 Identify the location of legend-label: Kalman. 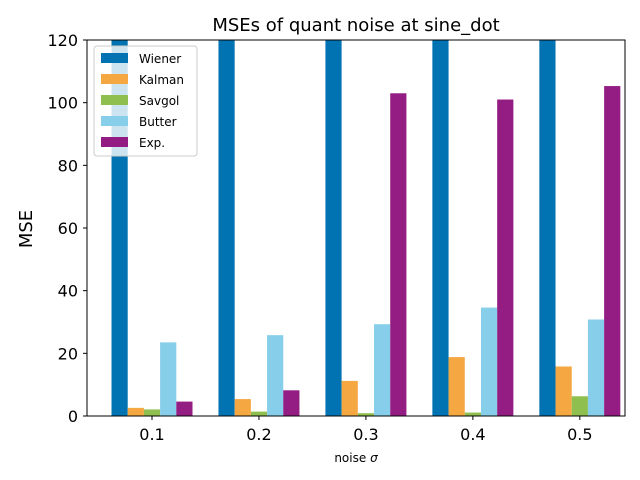
(161, 80).